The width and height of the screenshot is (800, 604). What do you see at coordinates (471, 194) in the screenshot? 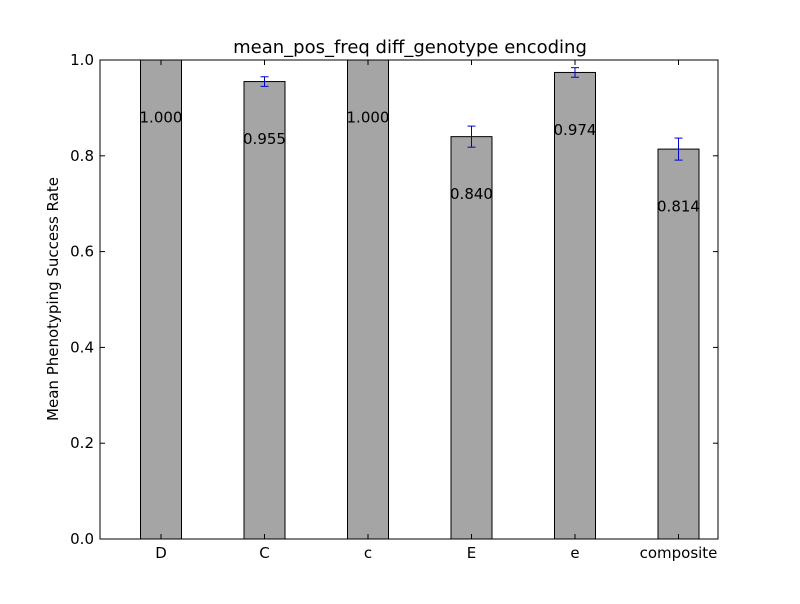
I see `data-label-E: 0.840` at bounding box center [471, 194].